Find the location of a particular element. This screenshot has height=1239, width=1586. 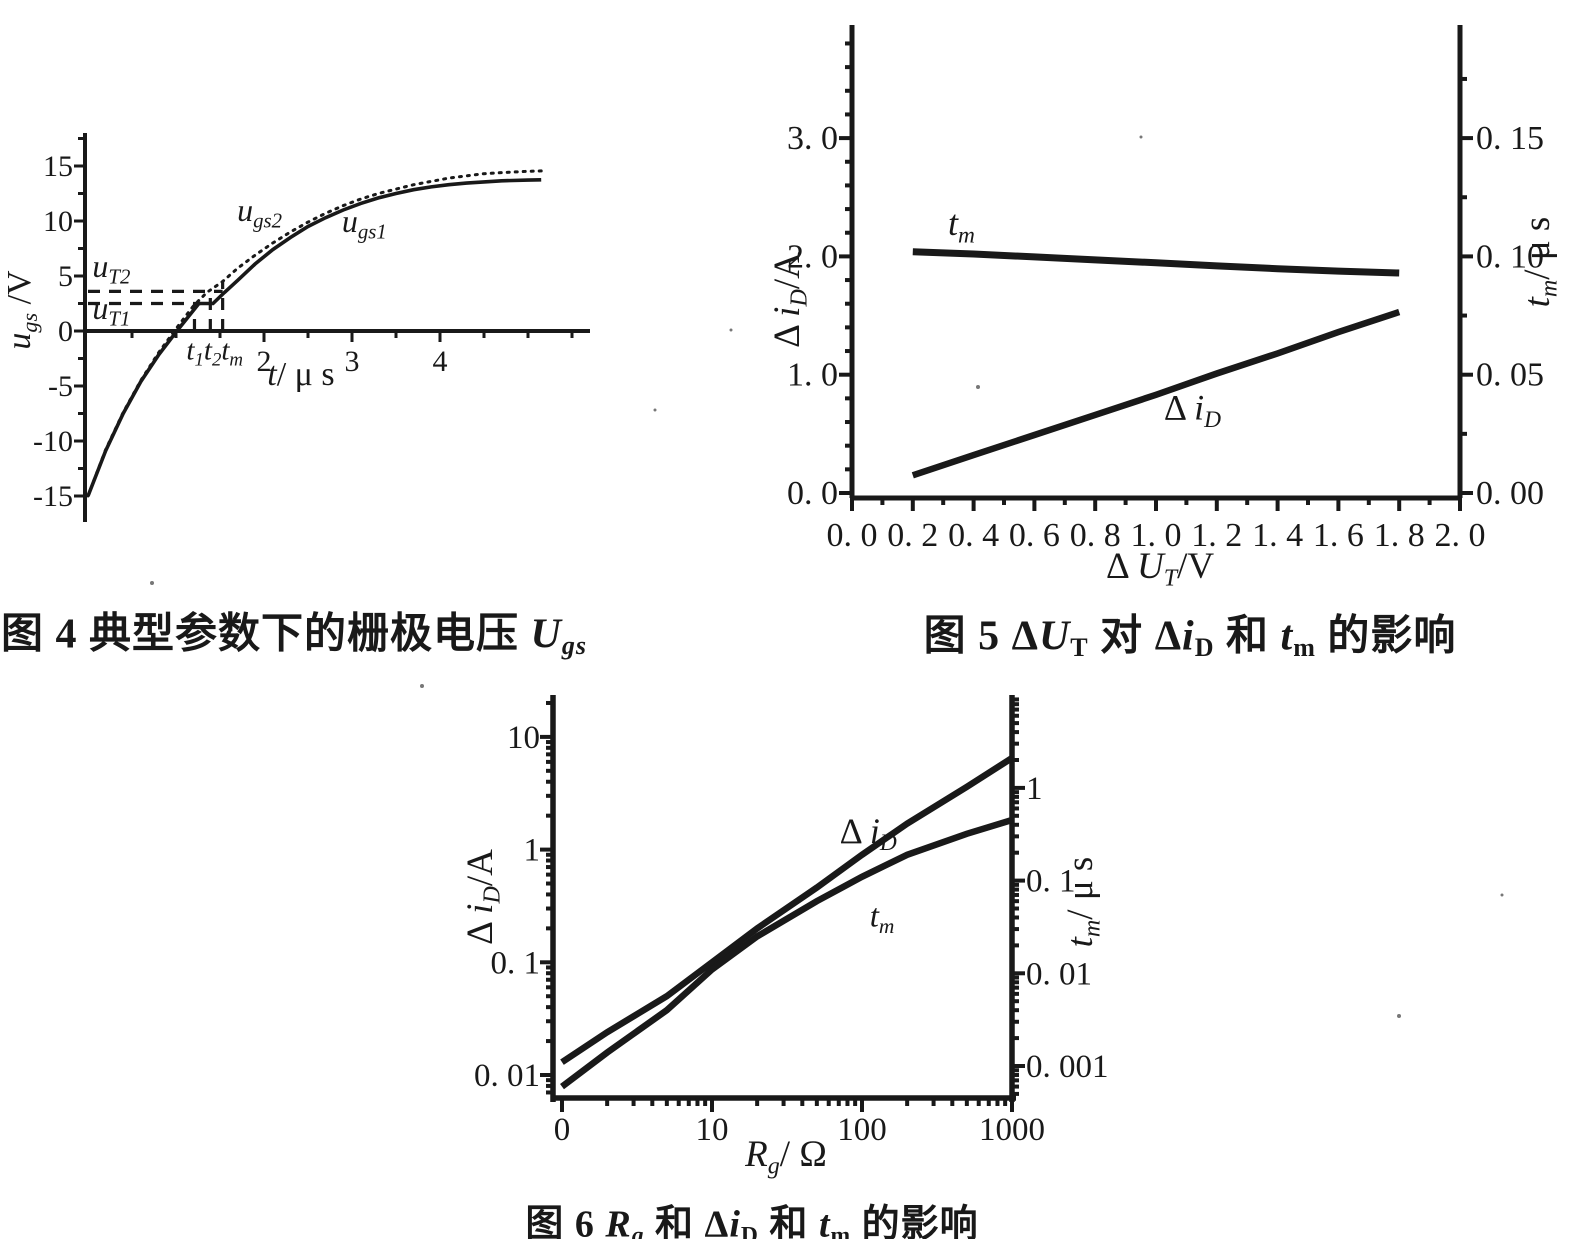

fig4-tick-label: -5 is located at coordinates (60, 386).